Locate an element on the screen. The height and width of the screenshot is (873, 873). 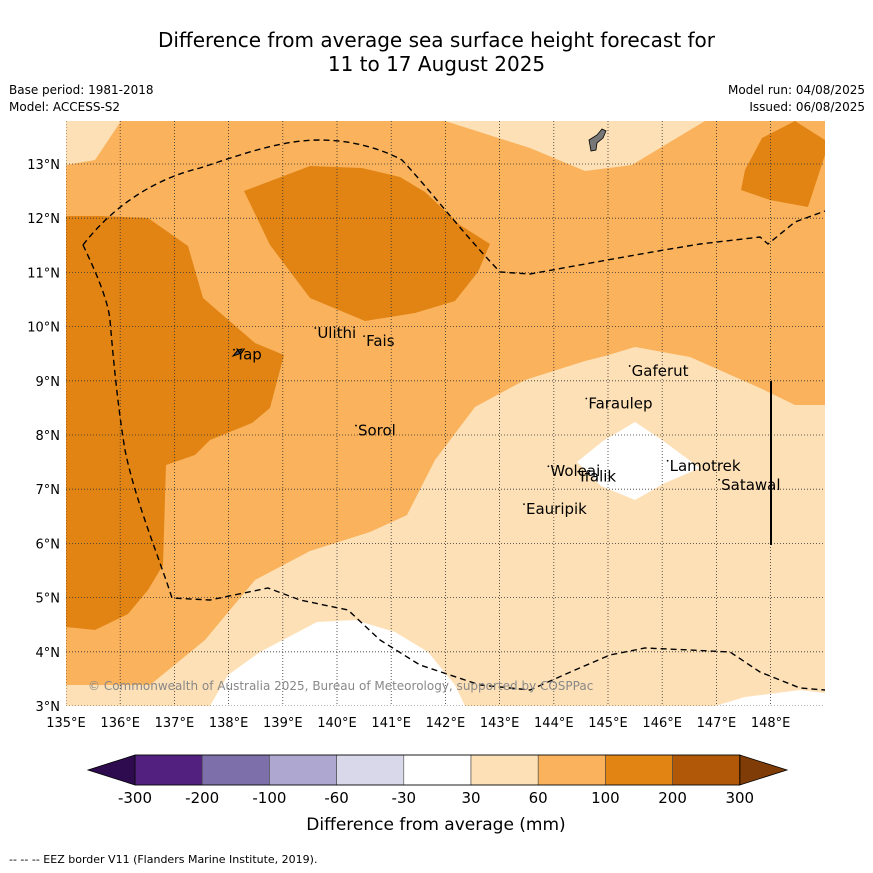
y-axis-labels: 3°N 4°N 5°N 6°N 7°N 8°N 9°N 10°N 11°N 12°N 13°N is located at coordinates (43, 436).